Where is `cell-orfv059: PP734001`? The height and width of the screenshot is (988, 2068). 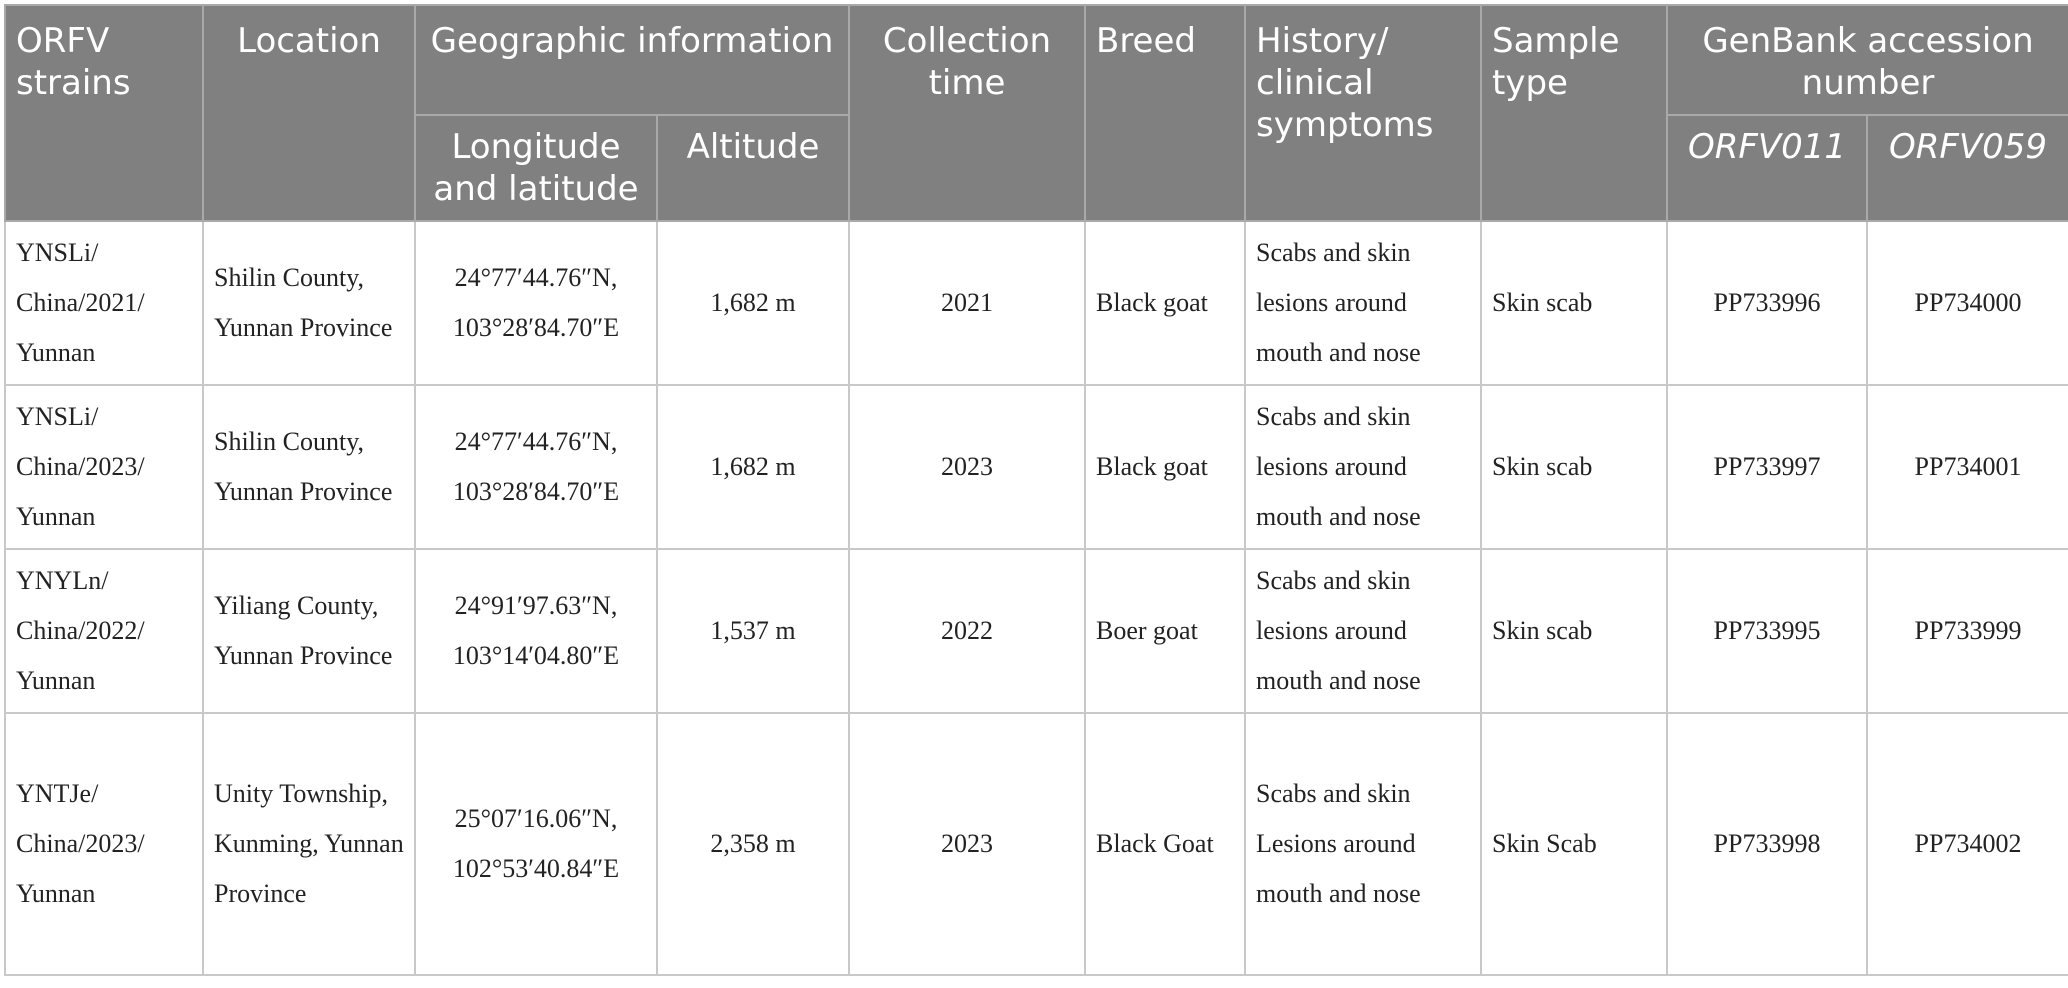 cell-orfv059: PP734001 is located at coordinates (1966, 467).